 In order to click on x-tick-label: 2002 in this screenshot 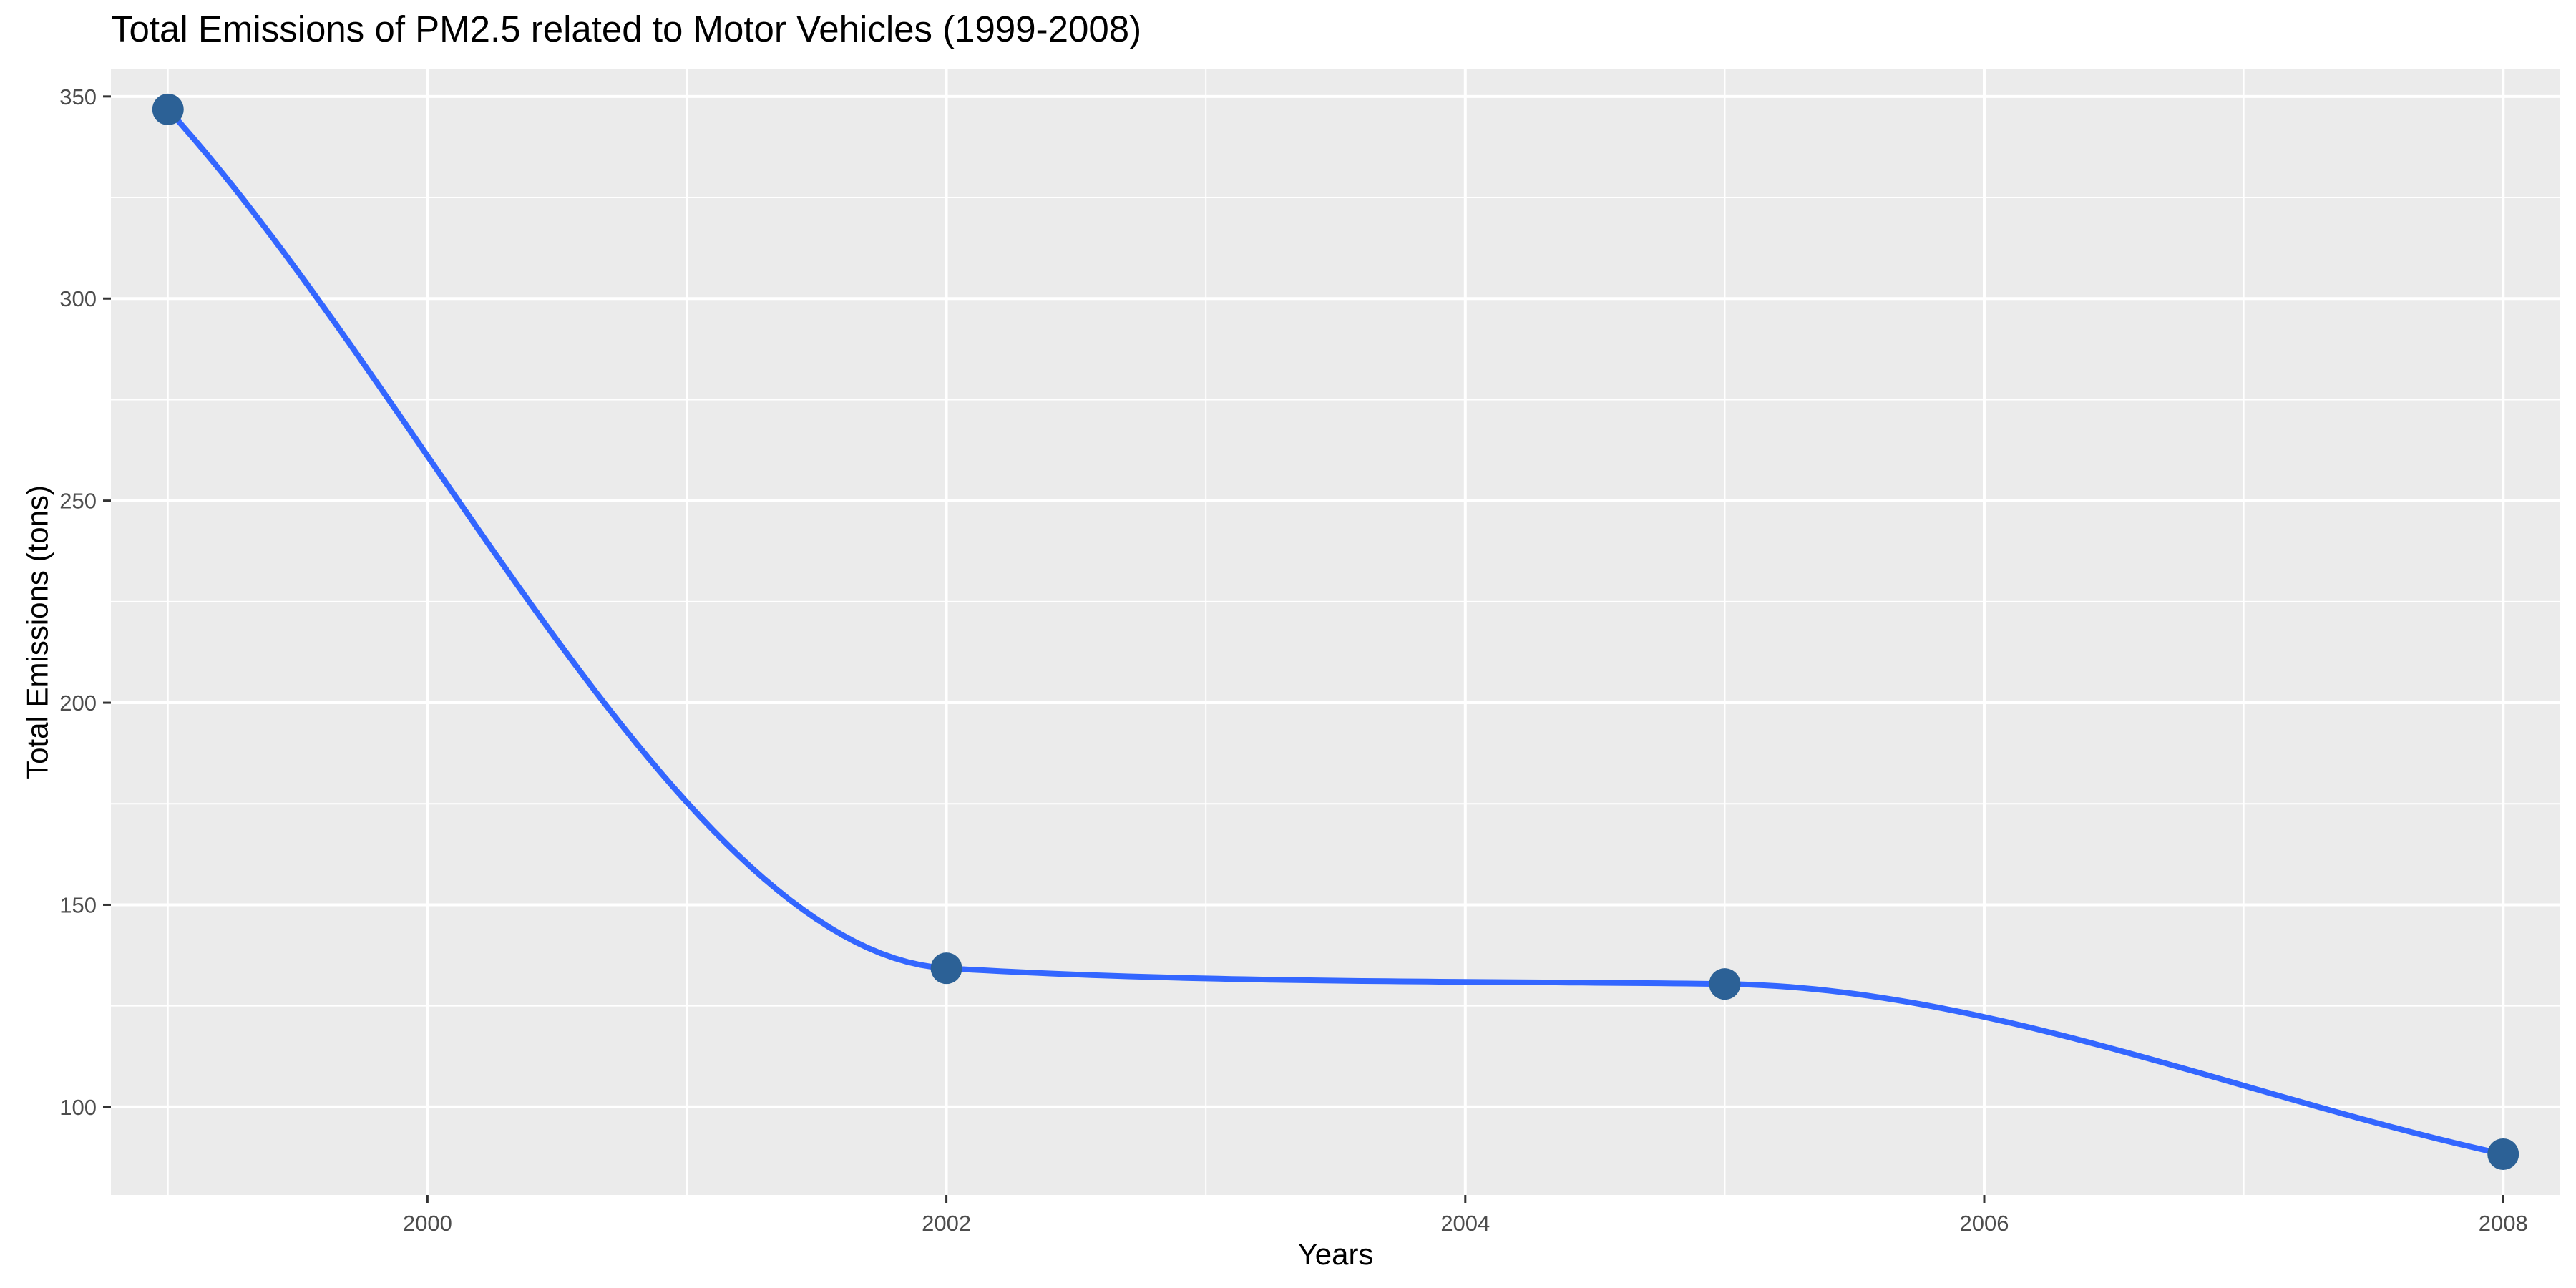, I will do `click(946, 1223)`.